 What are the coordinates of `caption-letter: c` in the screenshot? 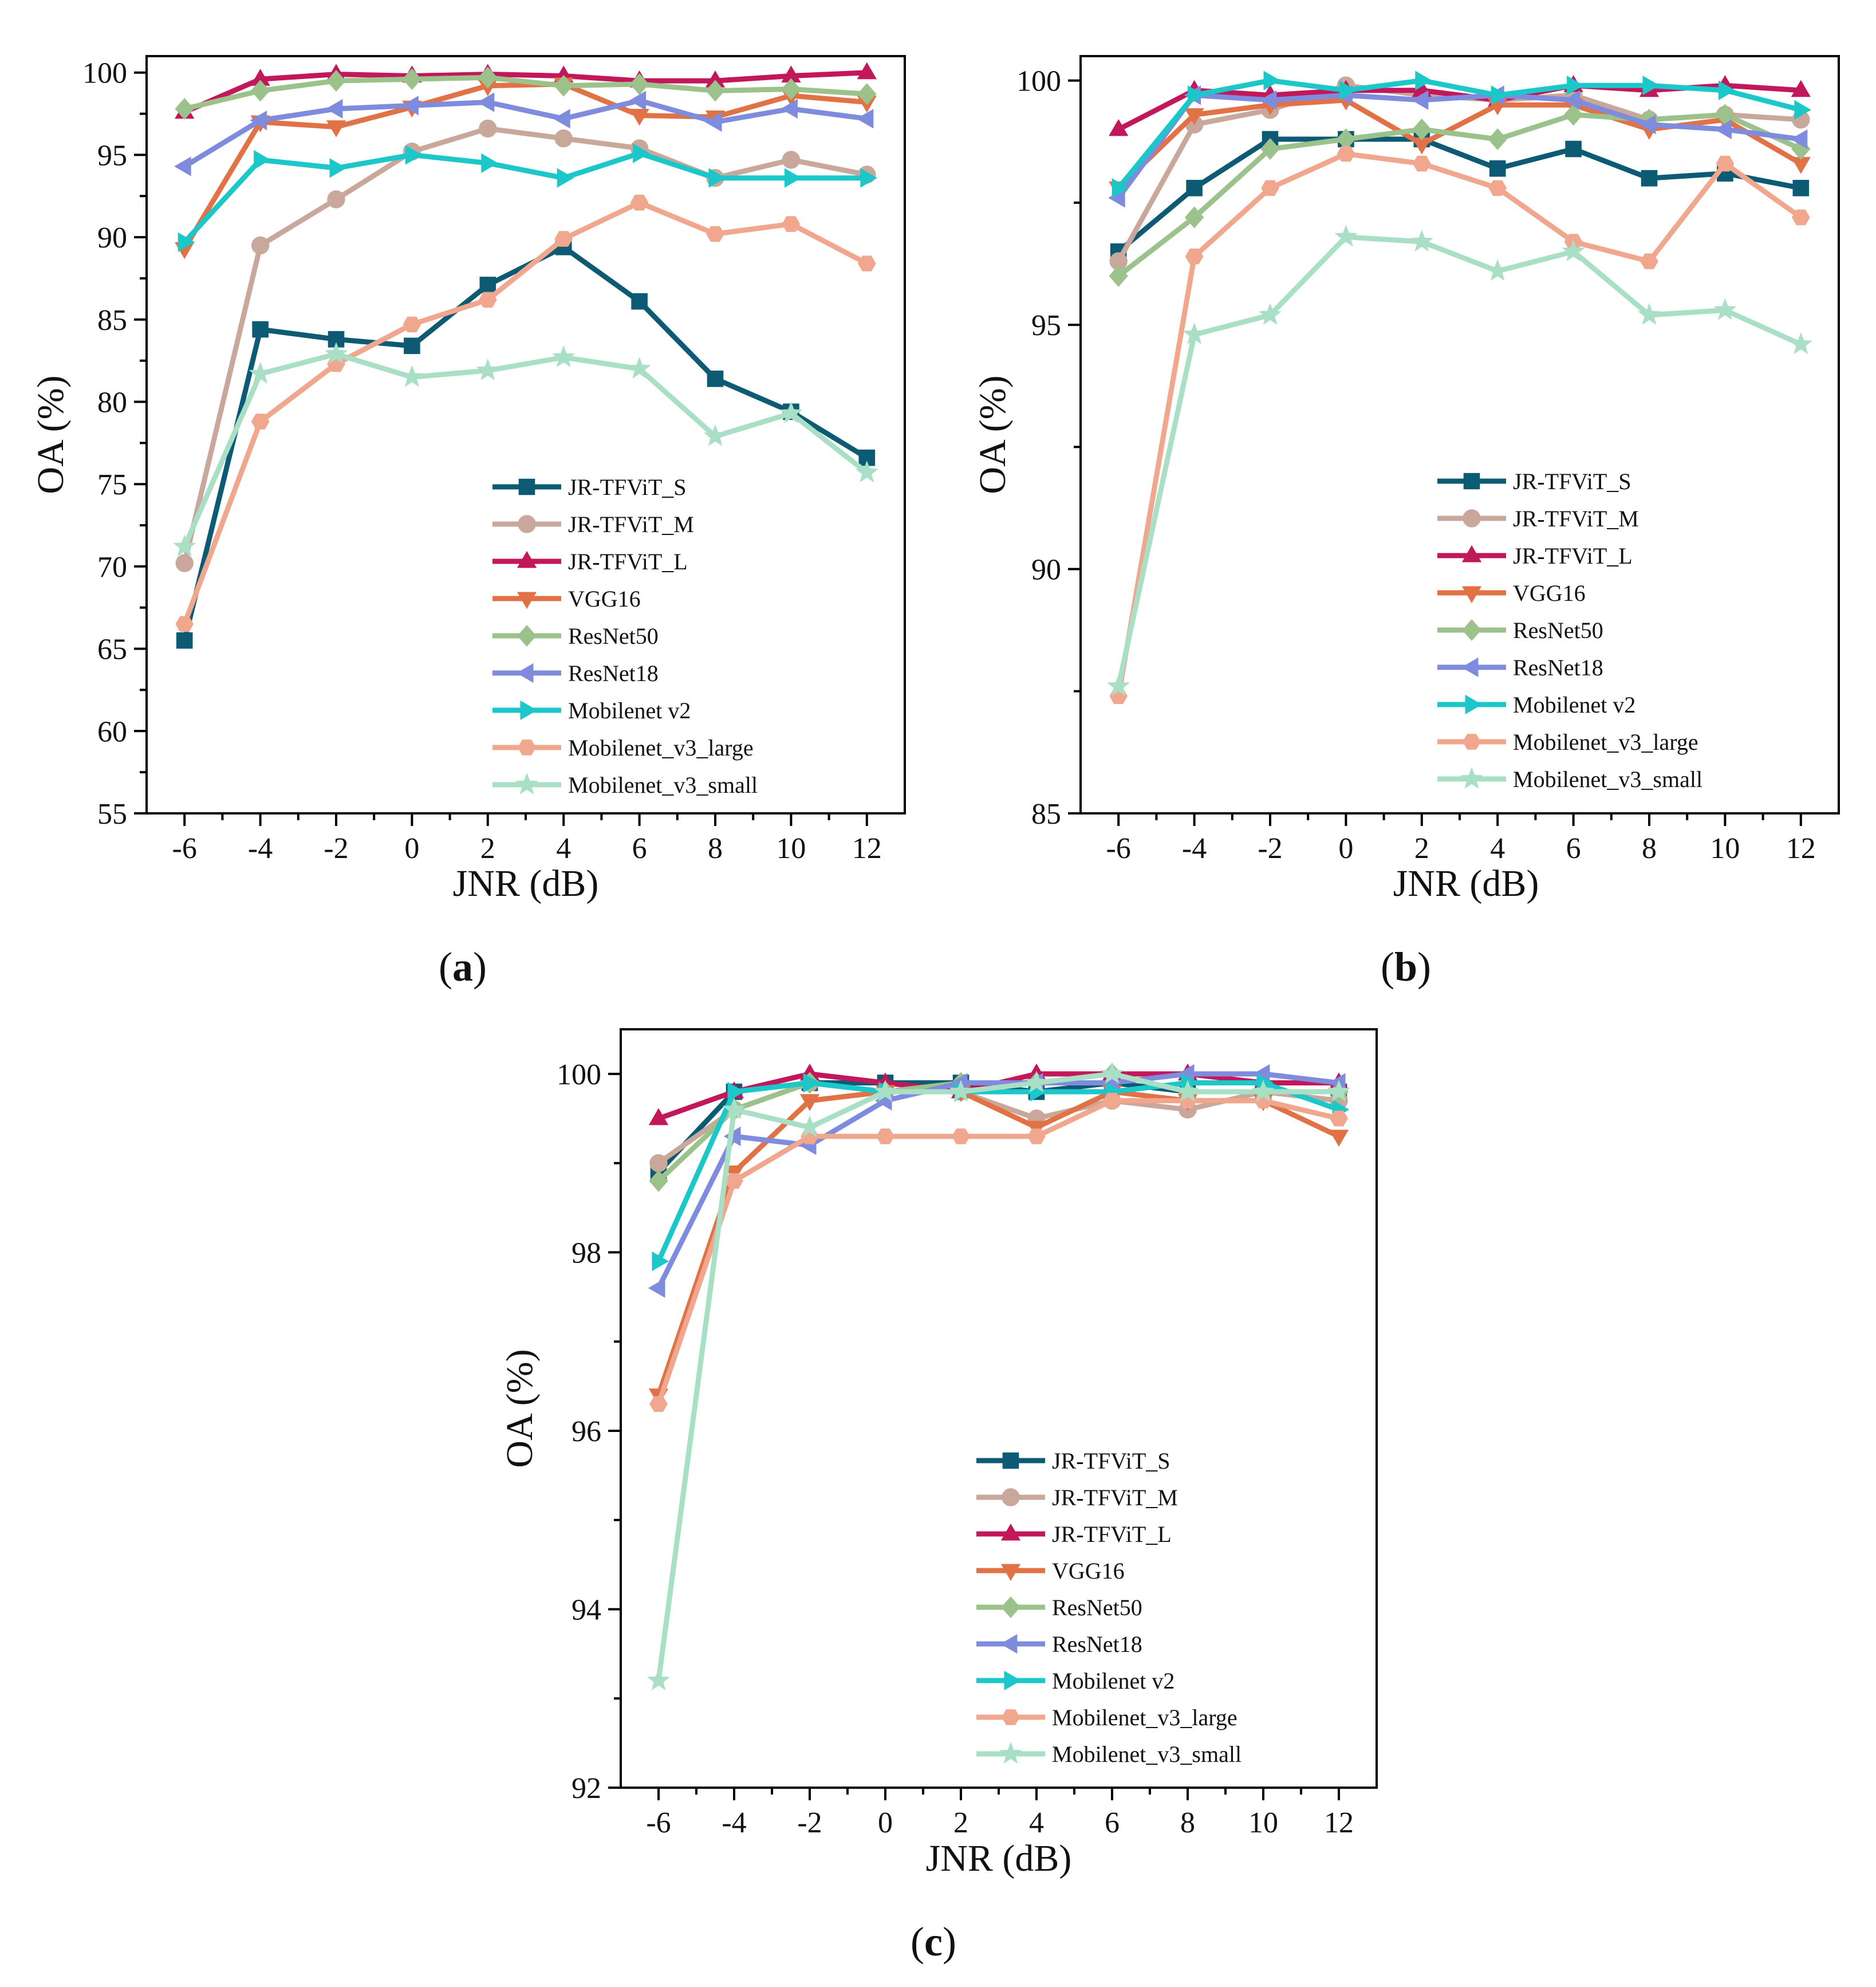 It's located at (933, 1942).